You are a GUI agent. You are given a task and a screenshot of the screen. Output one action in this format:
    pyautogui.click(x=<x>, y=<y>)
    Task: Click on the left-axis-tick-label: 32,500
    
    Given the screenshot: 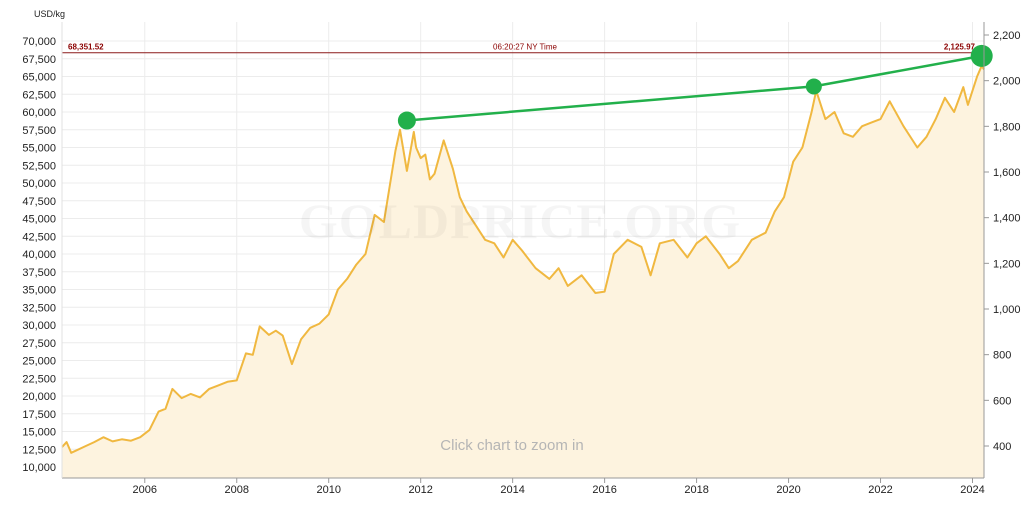 What is the action you would take?
    pyautogui.click(x=39, y=308)
    